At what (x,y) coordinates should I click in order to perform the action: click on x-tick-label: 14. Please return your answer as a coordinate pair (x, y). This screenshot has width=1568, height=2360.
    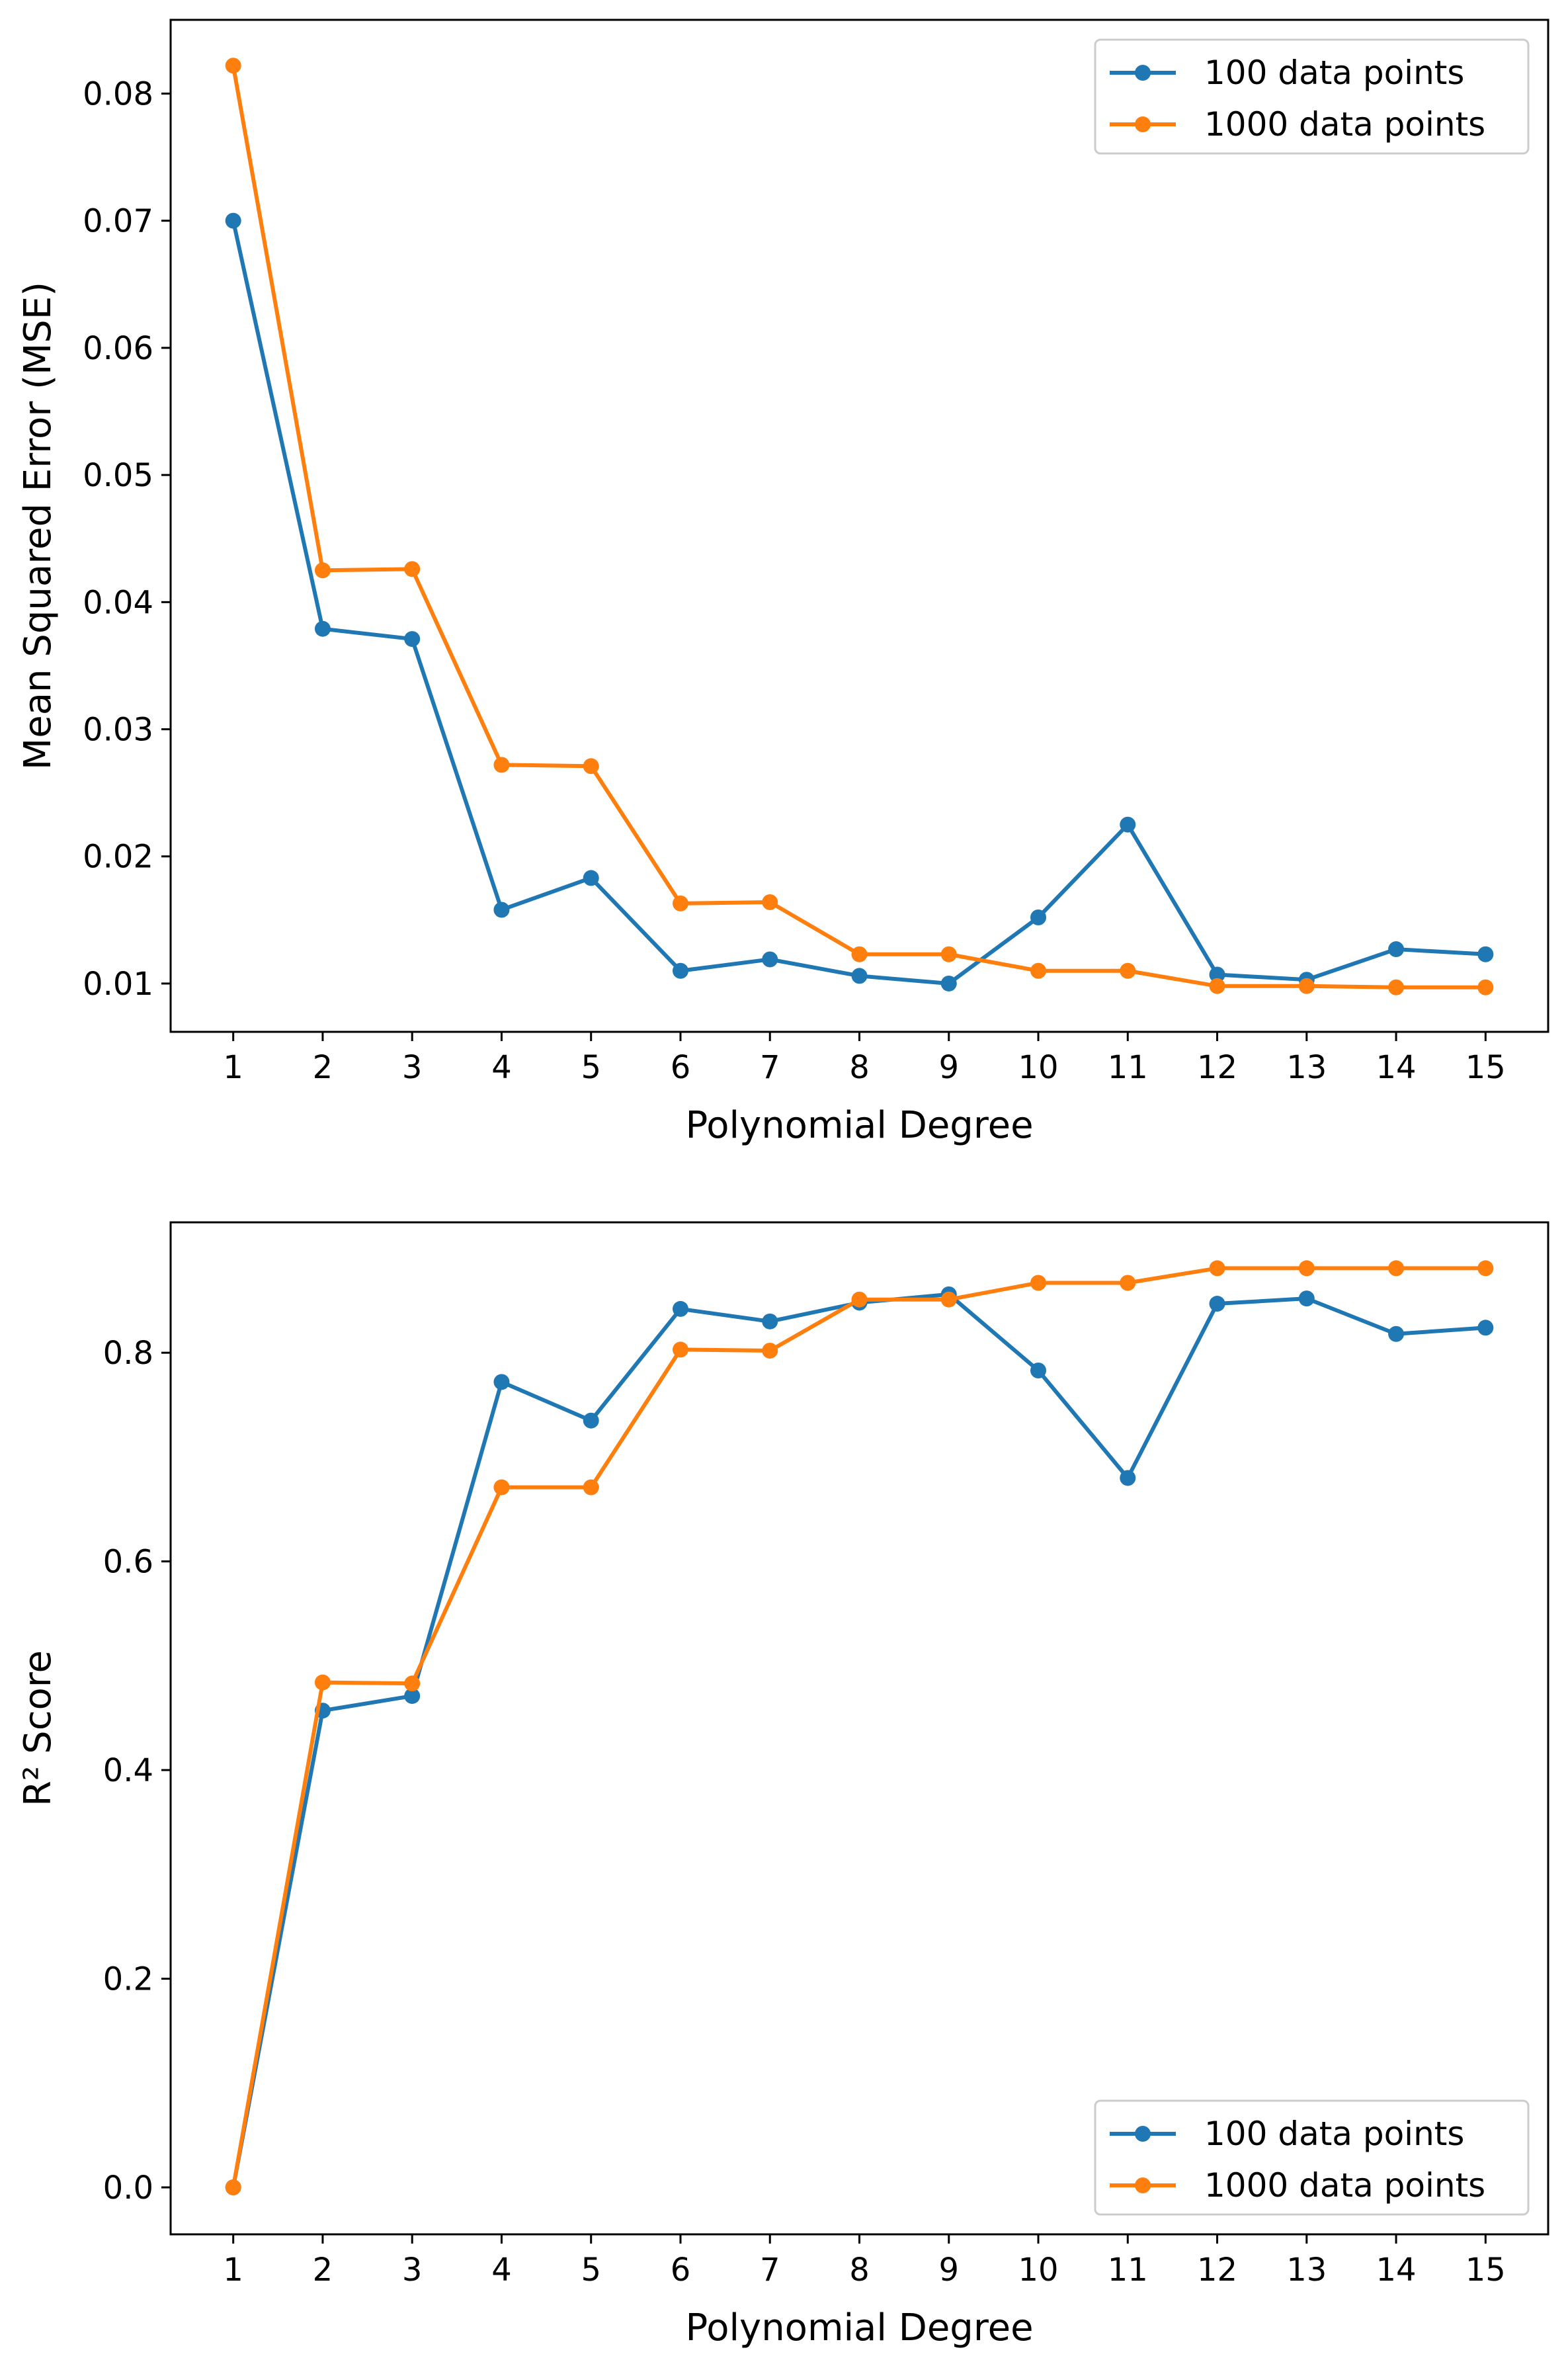
    Looking at the image, I should click on (1396, 2270).